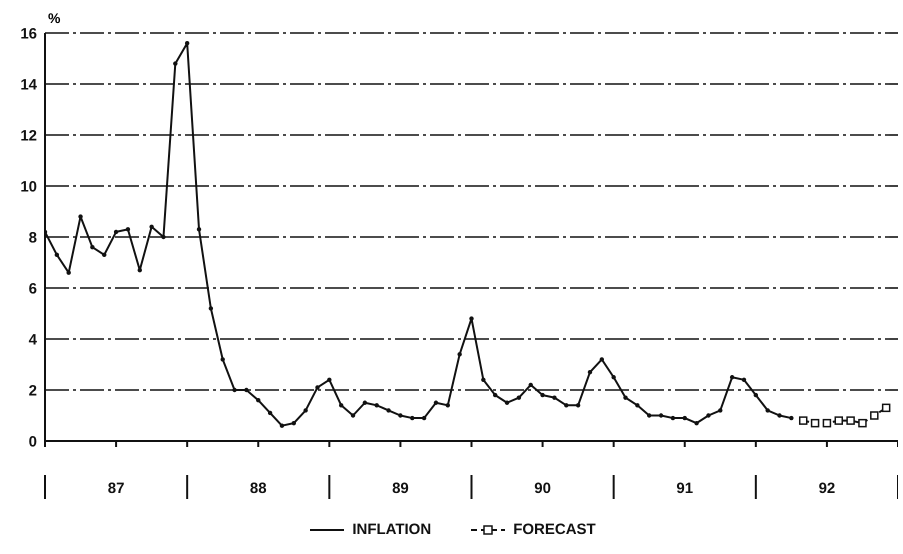 This screenshot has height=554, width=903. What do you see at coordinates (542, 488) in the screenshot?
I see `x-tick-label: 90` at bounding box center [542, 488].